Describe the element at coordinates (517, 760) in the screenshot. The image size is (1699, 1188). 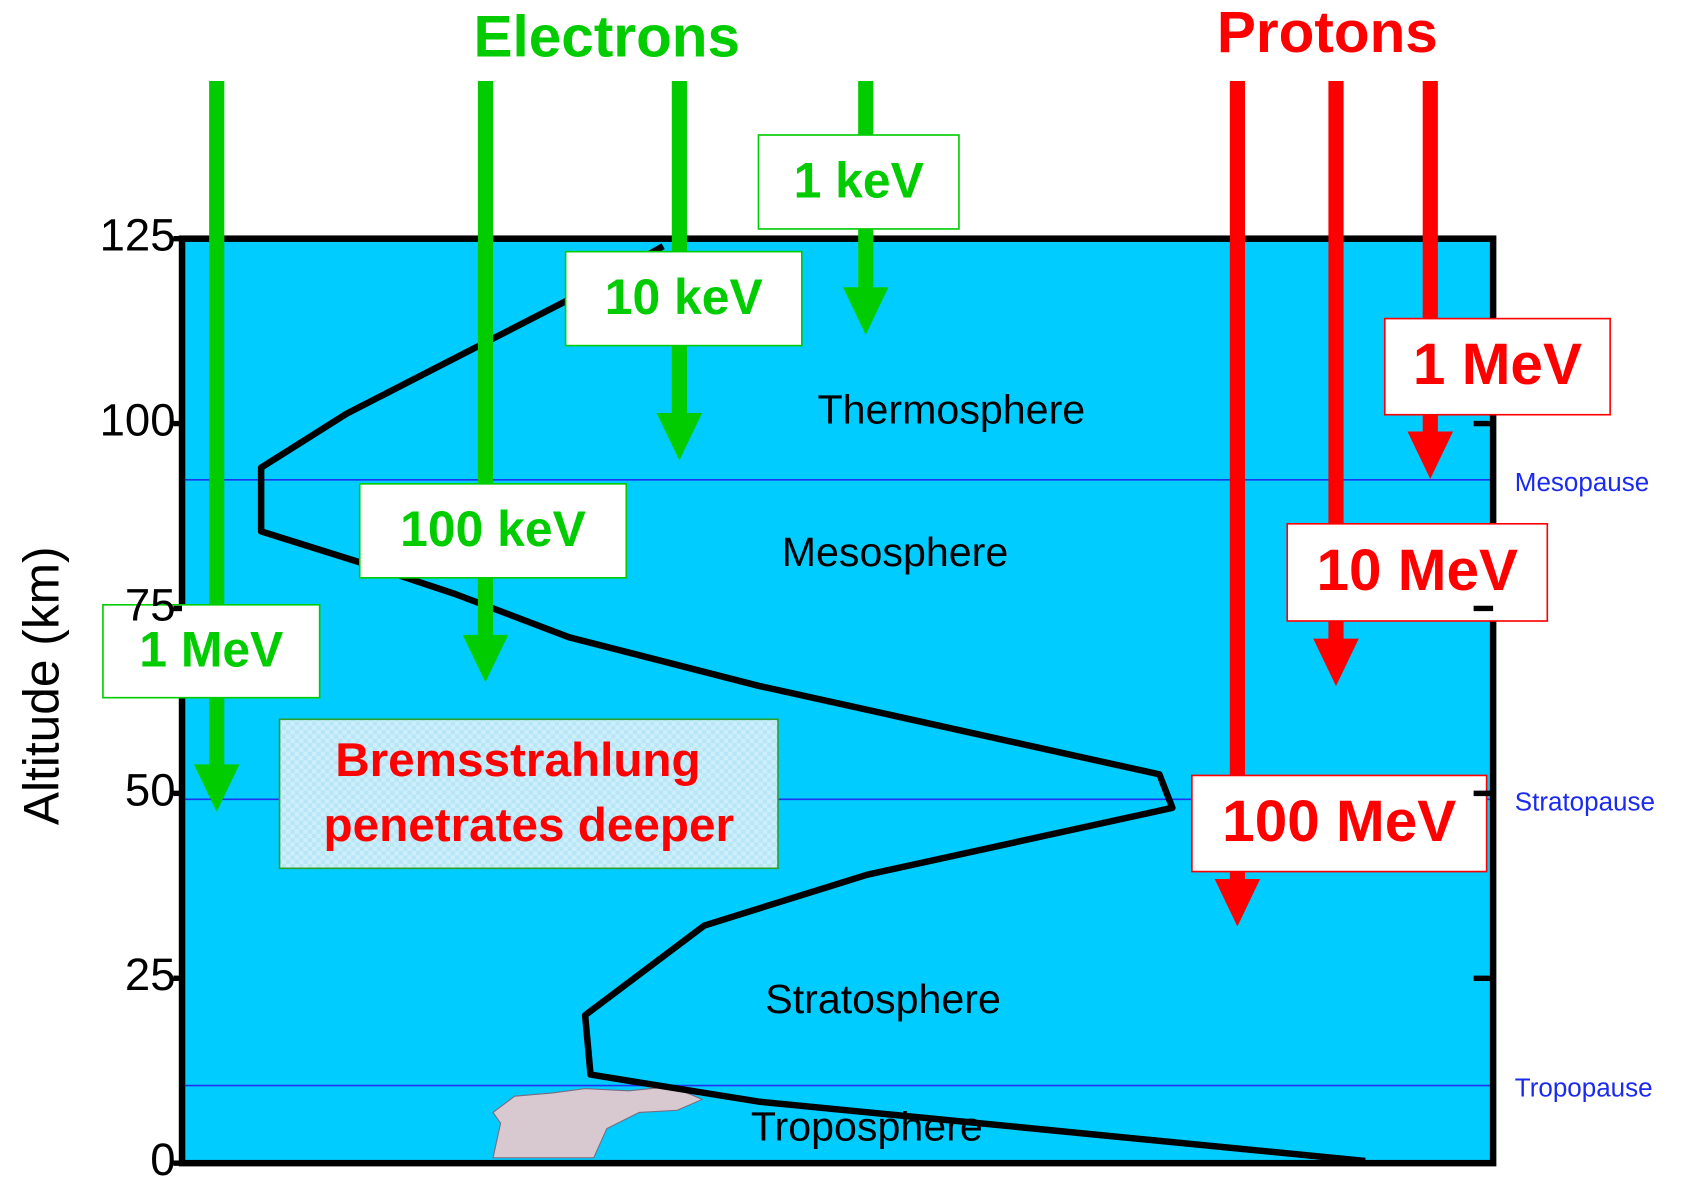
I see `note-line: Bremsstrahlung` at that location.